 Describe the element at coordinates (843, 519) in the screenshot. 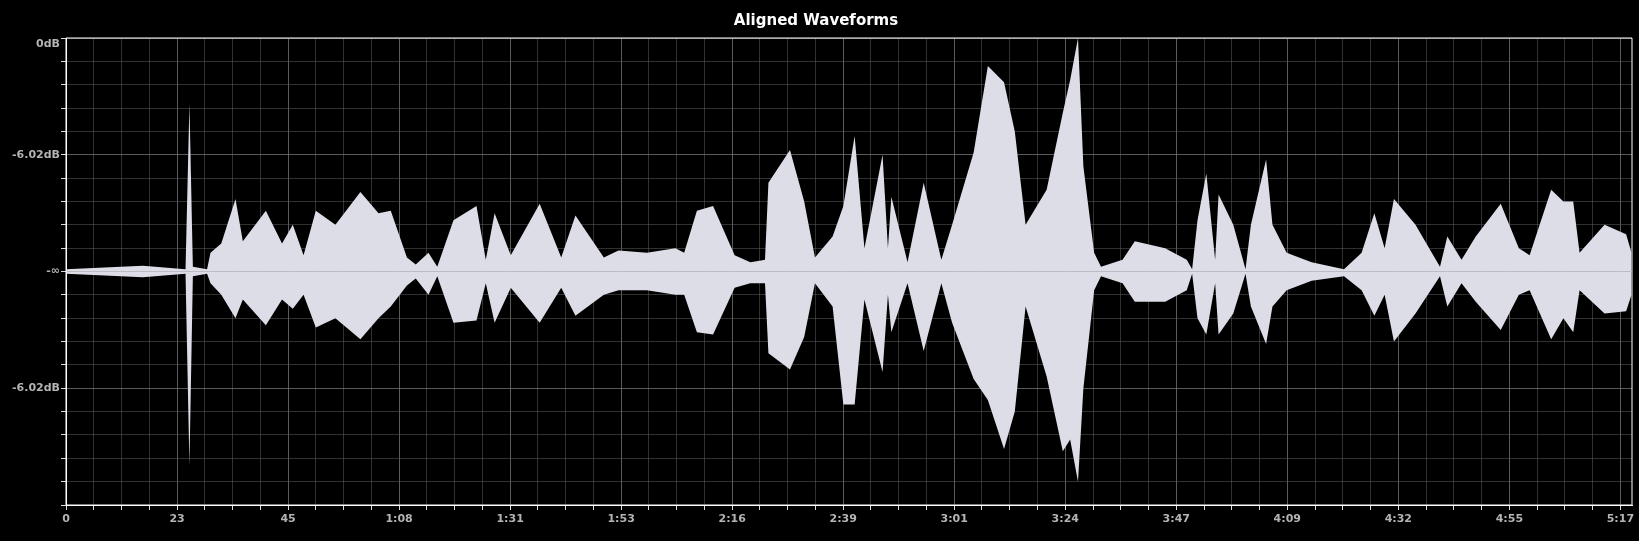

I see `x-tick-label: 2:39` at that location.